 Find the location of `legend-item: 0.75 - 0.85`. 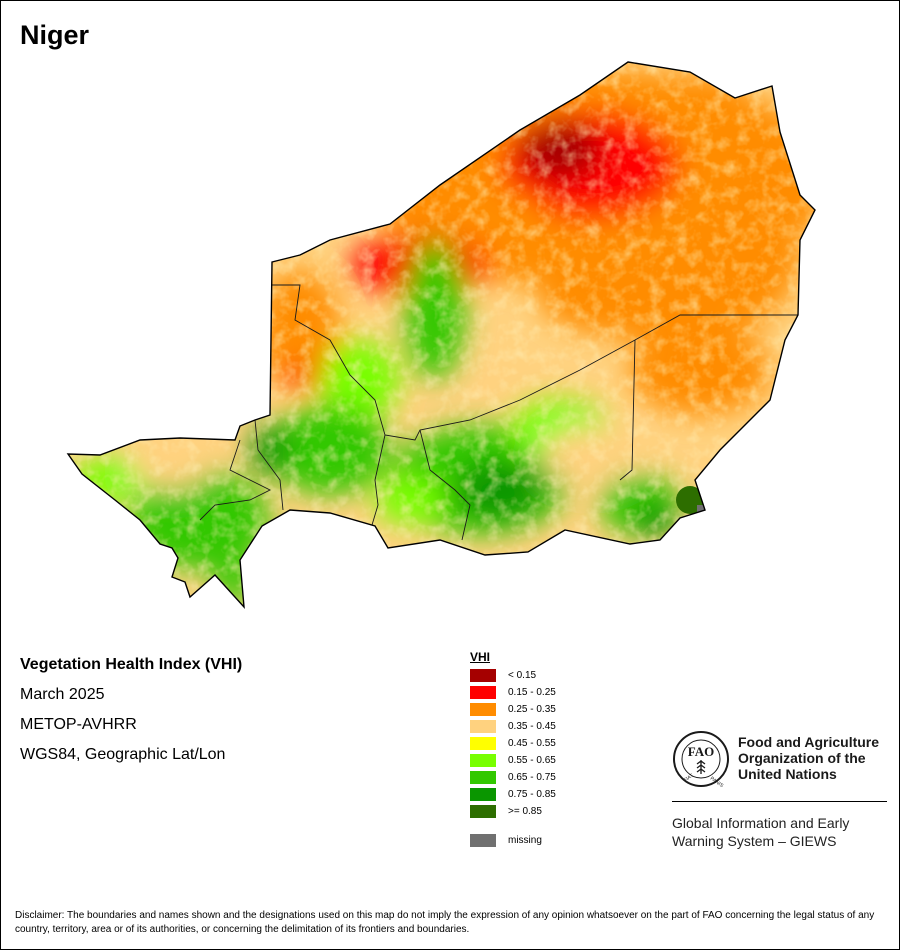

legend-item: 0.75 - 0.85 is located at coordinates (513, 794).